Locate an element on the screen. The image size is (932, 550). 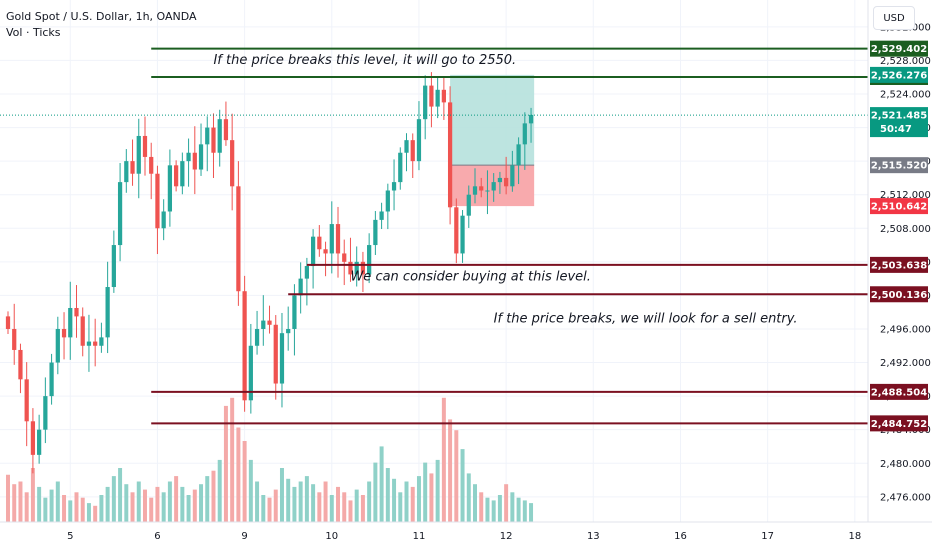
annotation-text: We can consider buying at this level. is located at coordinates (470, 276).